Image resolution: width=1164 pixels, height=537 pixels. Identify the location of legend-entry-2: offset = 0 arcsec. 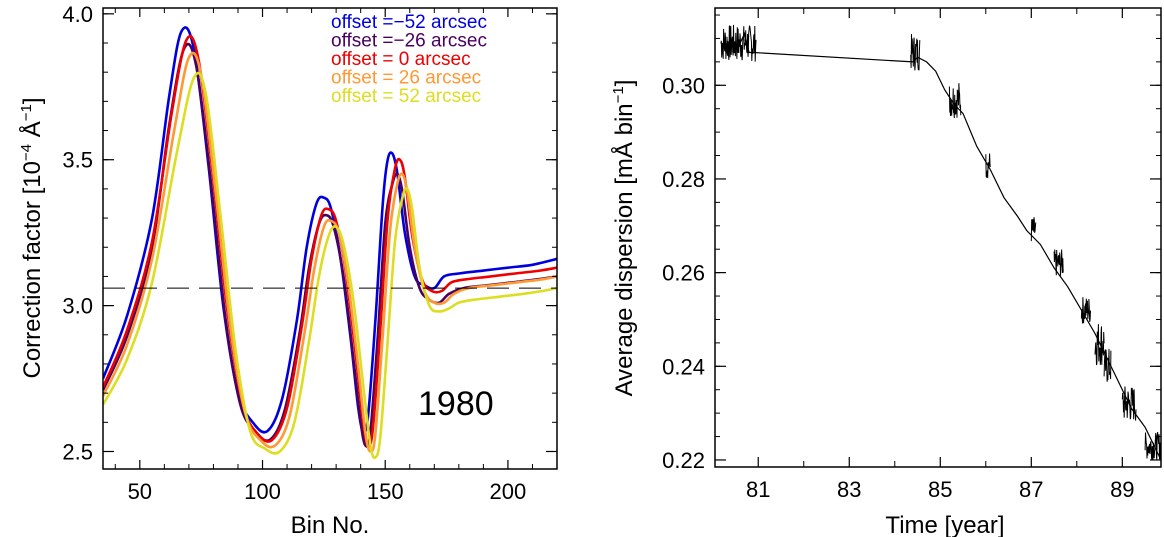
(401, 59).